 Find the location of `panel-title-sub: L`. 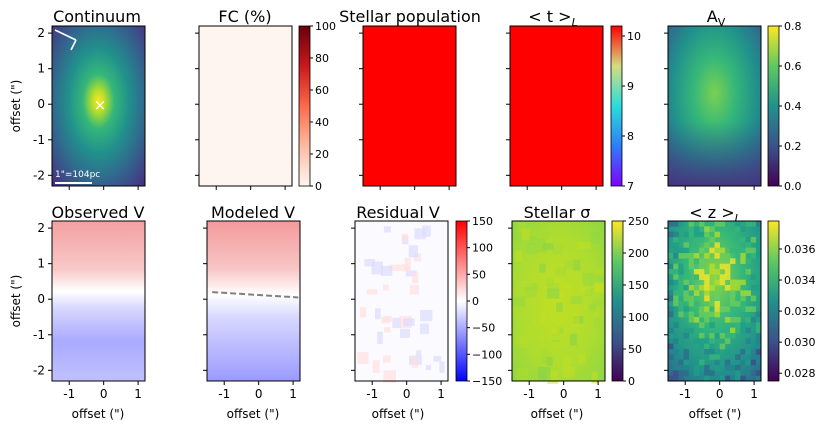

panel-title-sub: L is located at coordinates (738, 218).